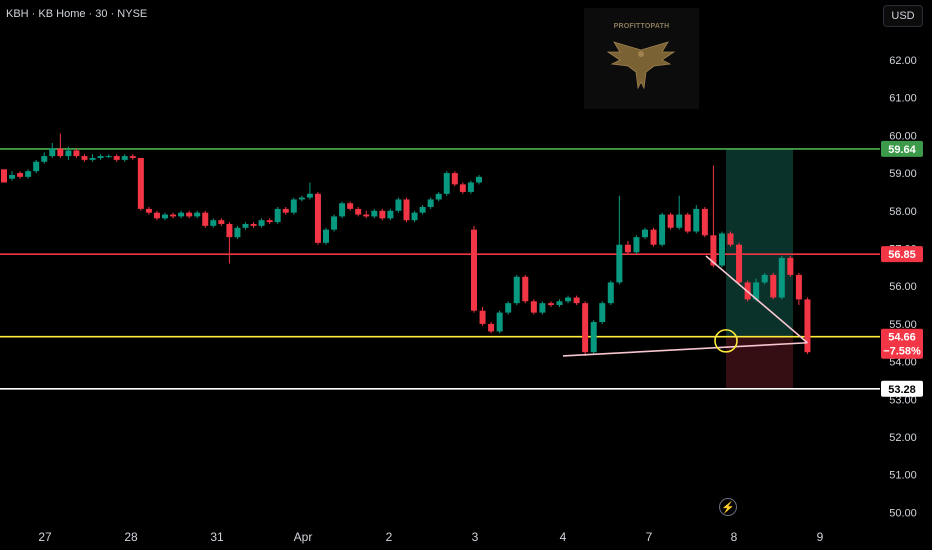 The width and height of the screenshot is (932, 550). I want to click on exchange: NYSE, so click(132, 14).